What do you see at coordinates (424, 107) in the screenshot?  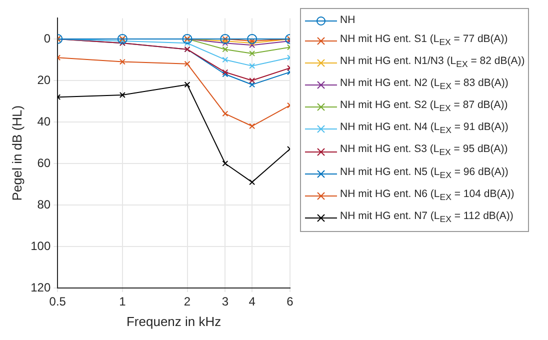 I see `legend-label: NH mit HG ent. S2 (L$_{EX}$ = 87 dB(A))` at bounding box center [424, 107].